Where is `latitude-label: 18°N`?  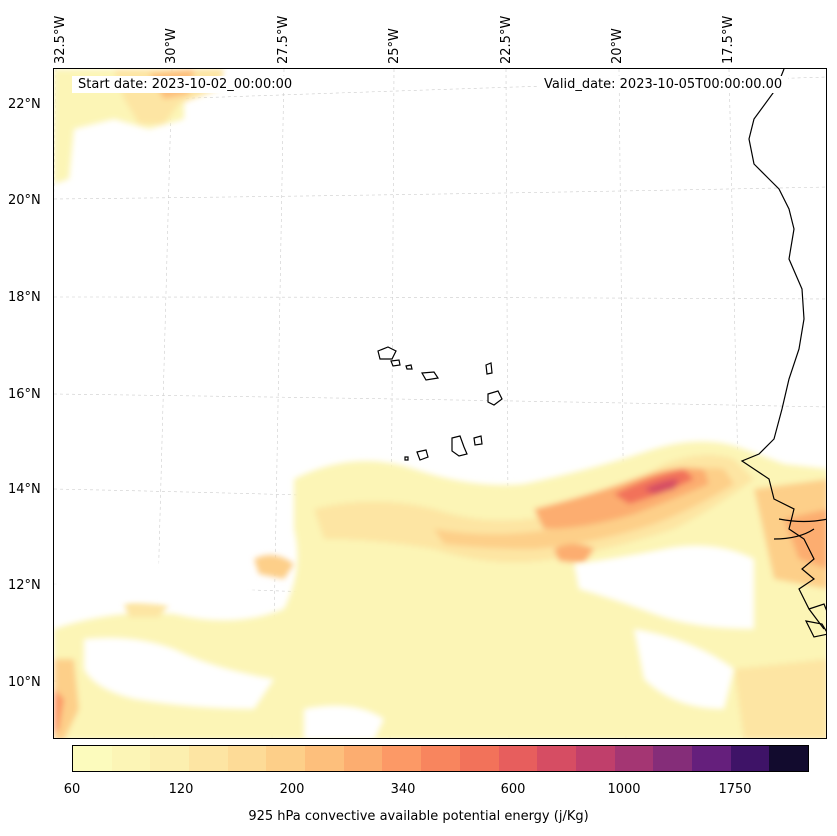 latitude-label: 18°N is located at coordinates (24, 297).